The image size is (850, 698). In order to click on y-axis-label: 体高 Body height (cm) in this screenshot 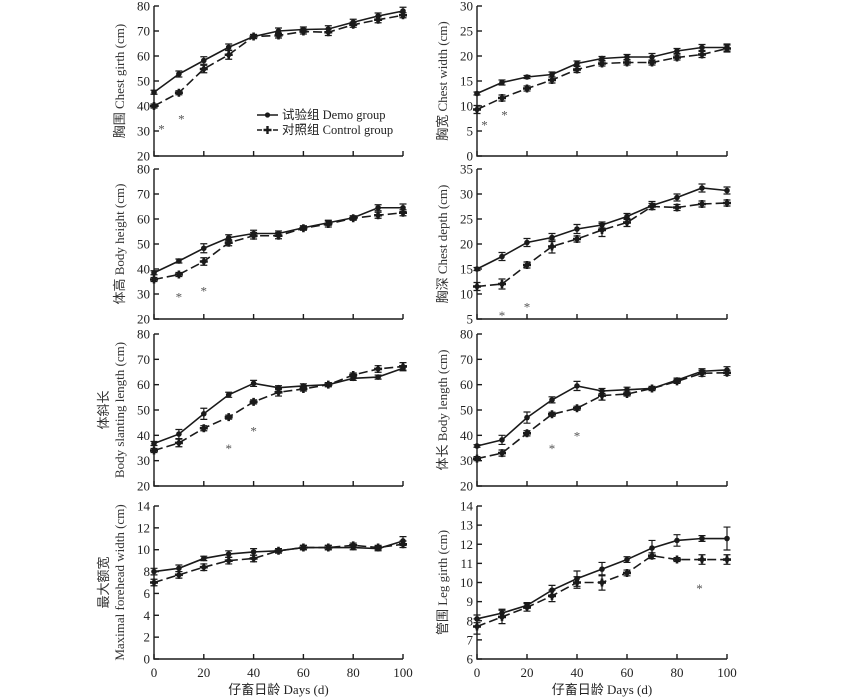, I will do `click(119, 244)`.